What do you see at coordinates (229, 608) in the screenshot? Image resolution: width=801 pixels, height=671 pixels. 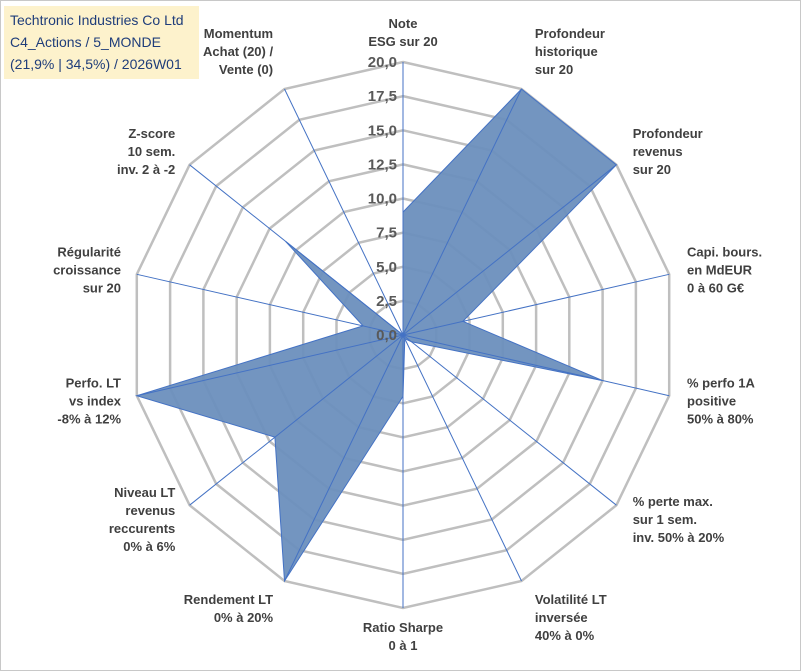 I see `axis-label-8: Rendement LT 0% à 20%` at bounding box center [229, 608].